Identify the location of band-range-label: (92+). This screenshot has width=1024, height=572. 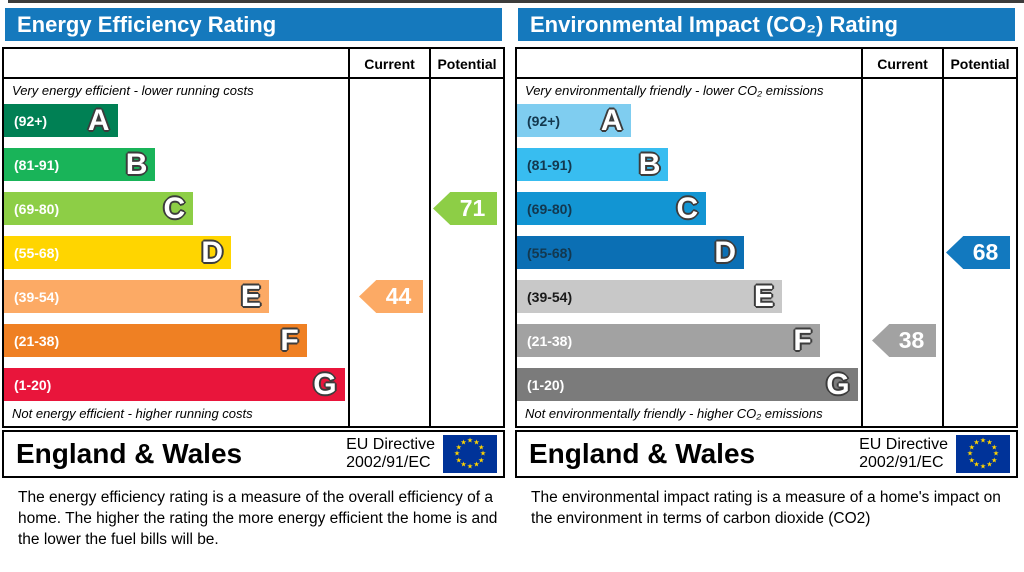
(31, 120).